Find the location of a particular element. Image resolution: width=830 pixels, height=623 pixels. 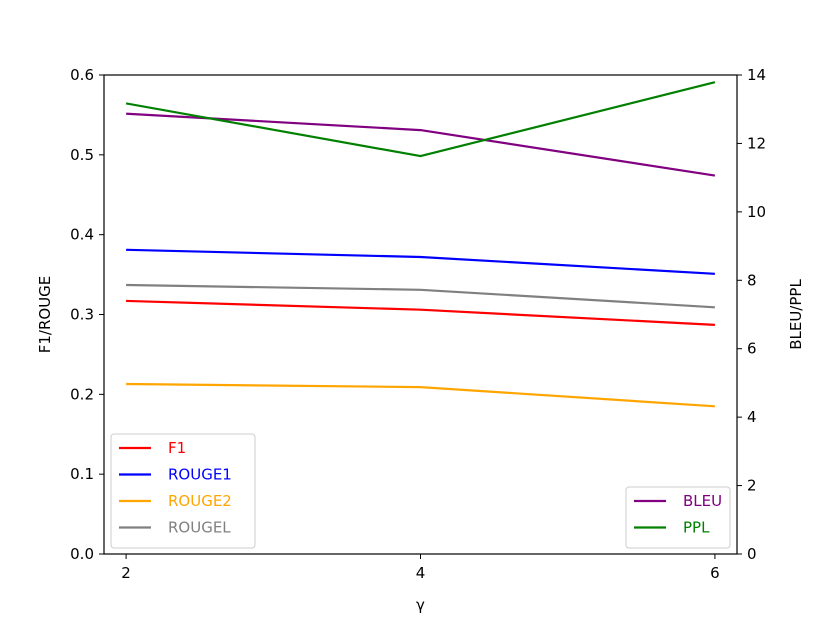

series-line-f1 is located at coordinates (420, 312).